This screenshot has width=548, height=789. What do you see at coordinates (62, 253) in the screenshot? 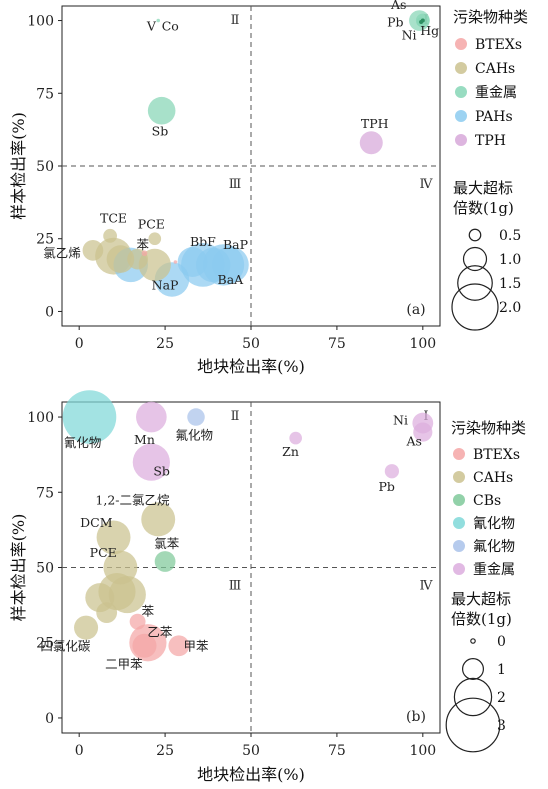
I see `point-label: 氯乙烯` at bounding box center [62, 253].